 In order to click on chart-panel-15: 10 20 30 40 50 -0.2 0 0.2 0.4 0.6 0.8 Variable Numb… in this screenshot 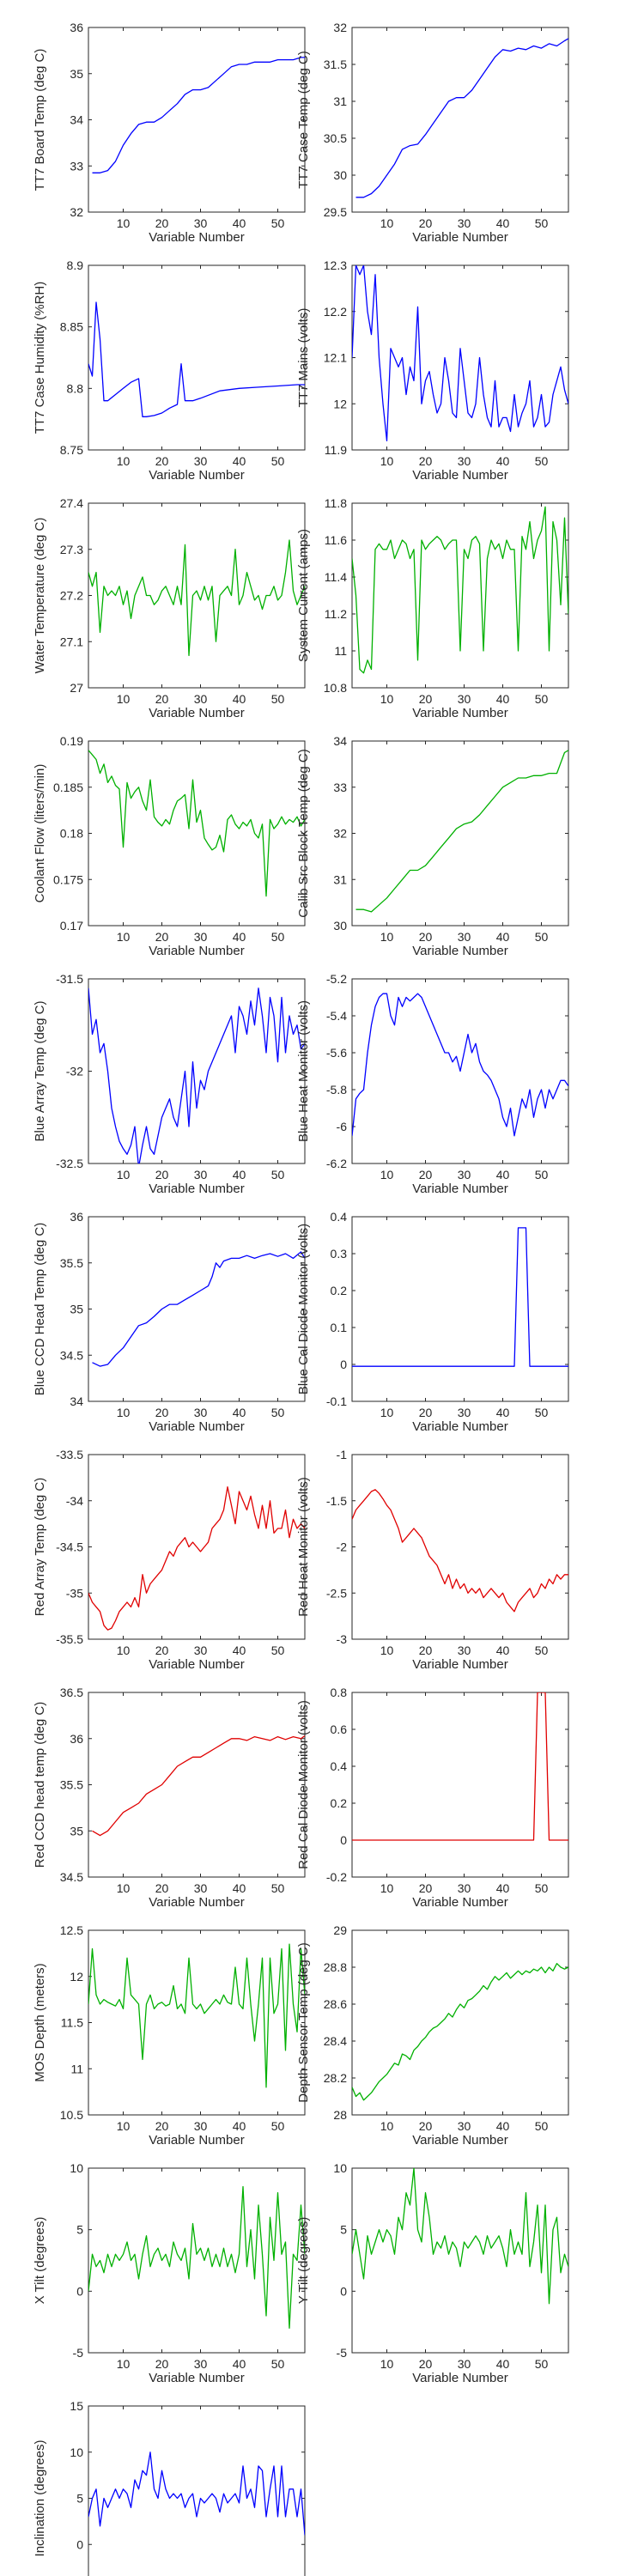, I will do `click(432, 1798)`.